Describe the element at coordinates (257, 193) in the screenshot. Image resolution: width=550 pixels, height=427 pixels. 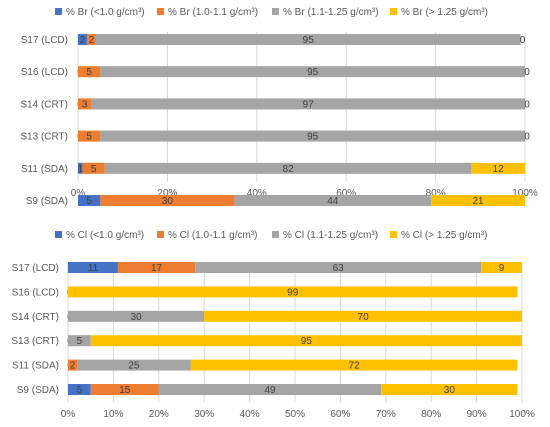
I see `x-tick-label-0-2: 40%` at that location.